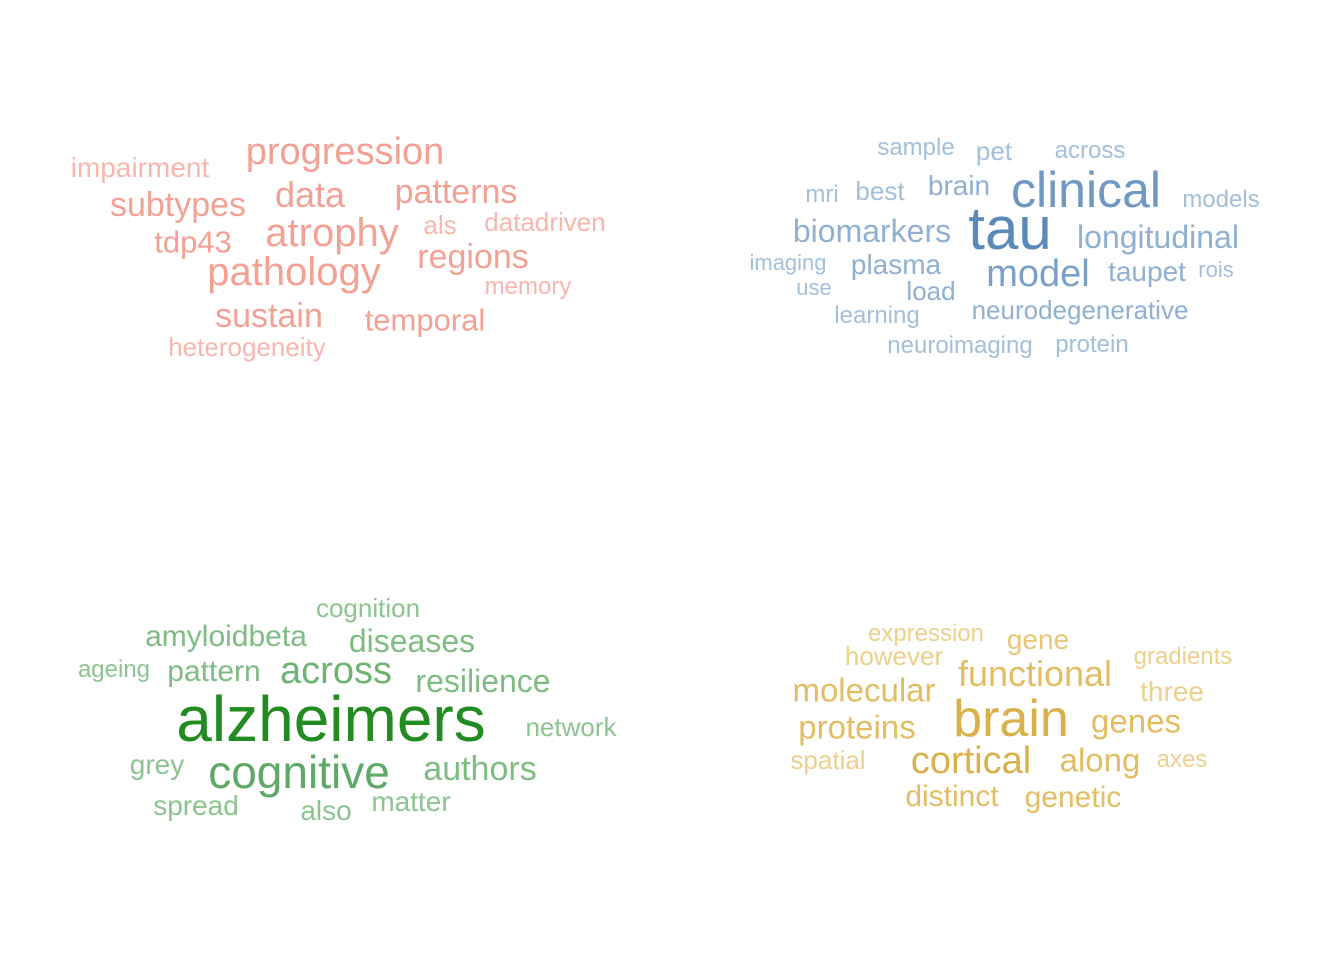 The width and height of the screenshot is (1344, 960). What do you see at coordinates (157, 764) in the screenshot?
I see `cloud-word: grey` at bounding box center [157, 764].